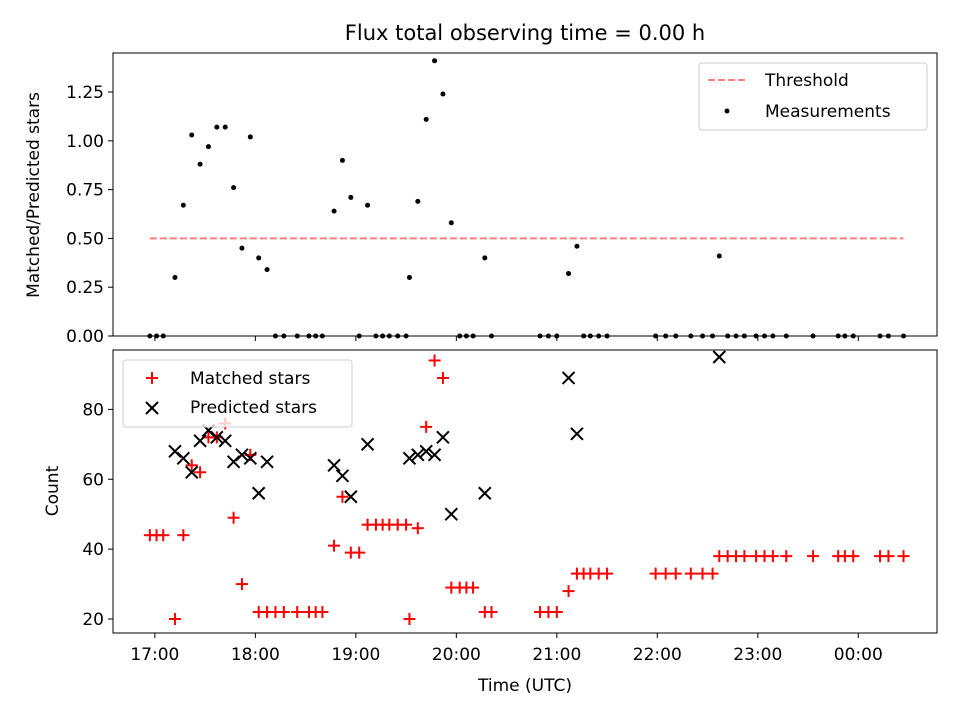 The image size is (960, 720). What do you see at coordinates (255, 655) in the screenshot?
I see `bottom-x-tick-label: 18:00` at bounding box center [255, 655].